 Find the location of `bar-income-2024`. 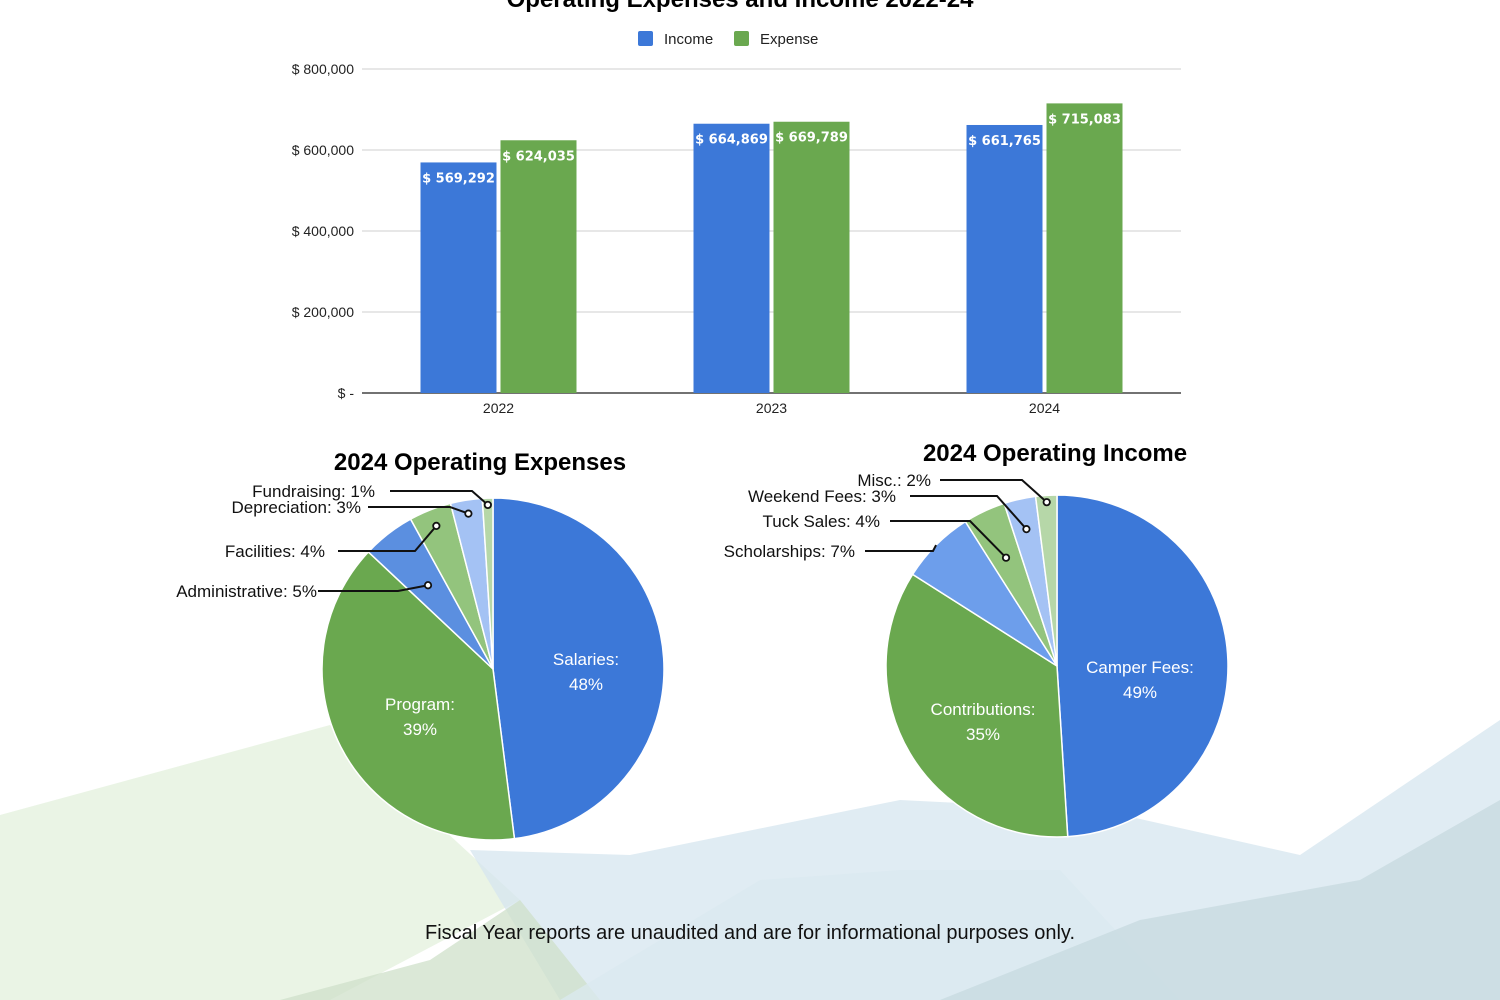

bar-income-2024 is located at coordinates (1004, 259).